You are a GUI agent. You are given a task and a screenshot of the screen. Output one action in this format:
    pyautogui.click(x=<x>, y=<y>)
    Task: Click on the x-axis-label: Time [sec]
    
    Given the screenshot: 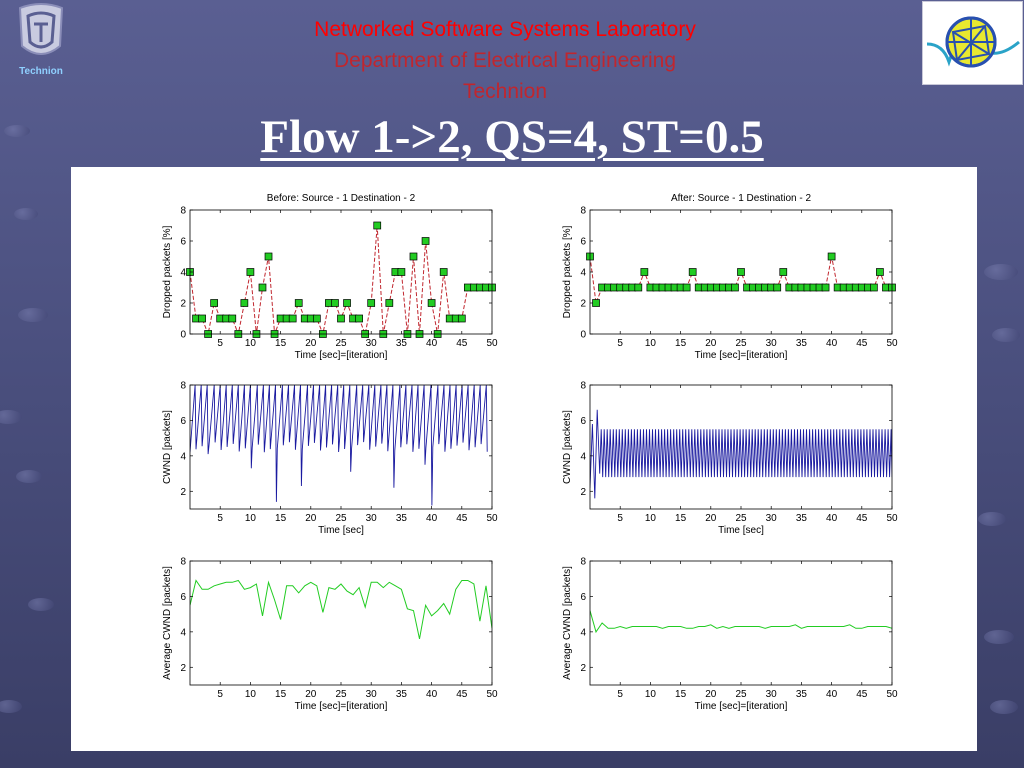 What is the action you would take?
    pyautogui.click(x=741, y=530)
    